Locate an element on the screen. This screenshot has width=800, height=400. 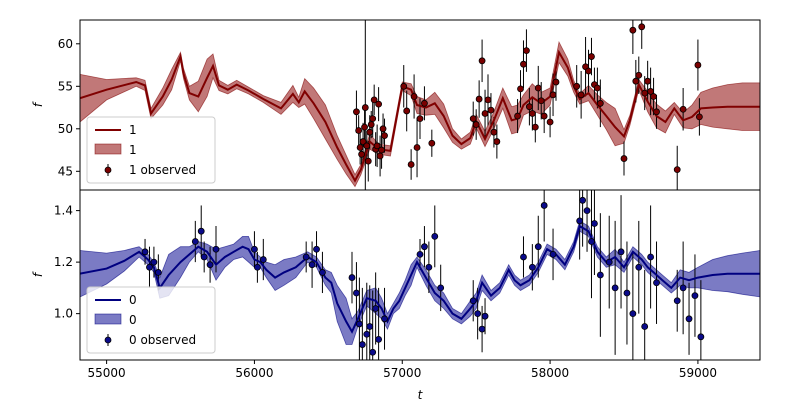
bottom-y-tick-label: 1.4 is located at coordinates (63, 211).